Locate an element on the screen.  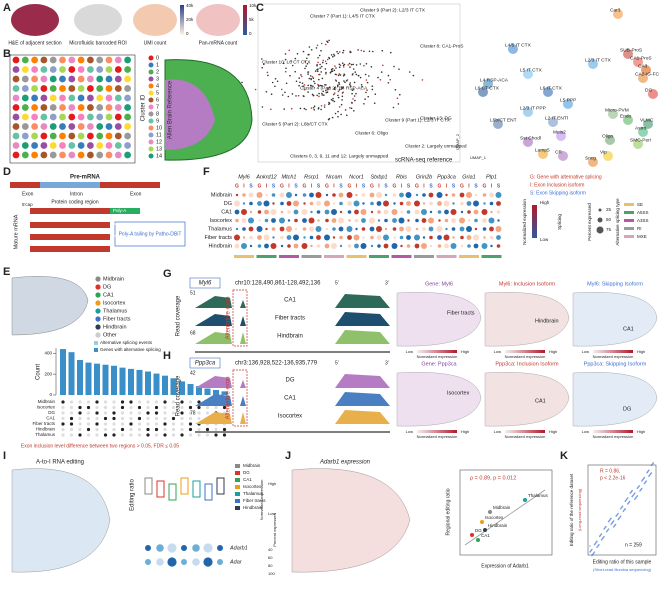
label: G is located at coordinates (395, 186).